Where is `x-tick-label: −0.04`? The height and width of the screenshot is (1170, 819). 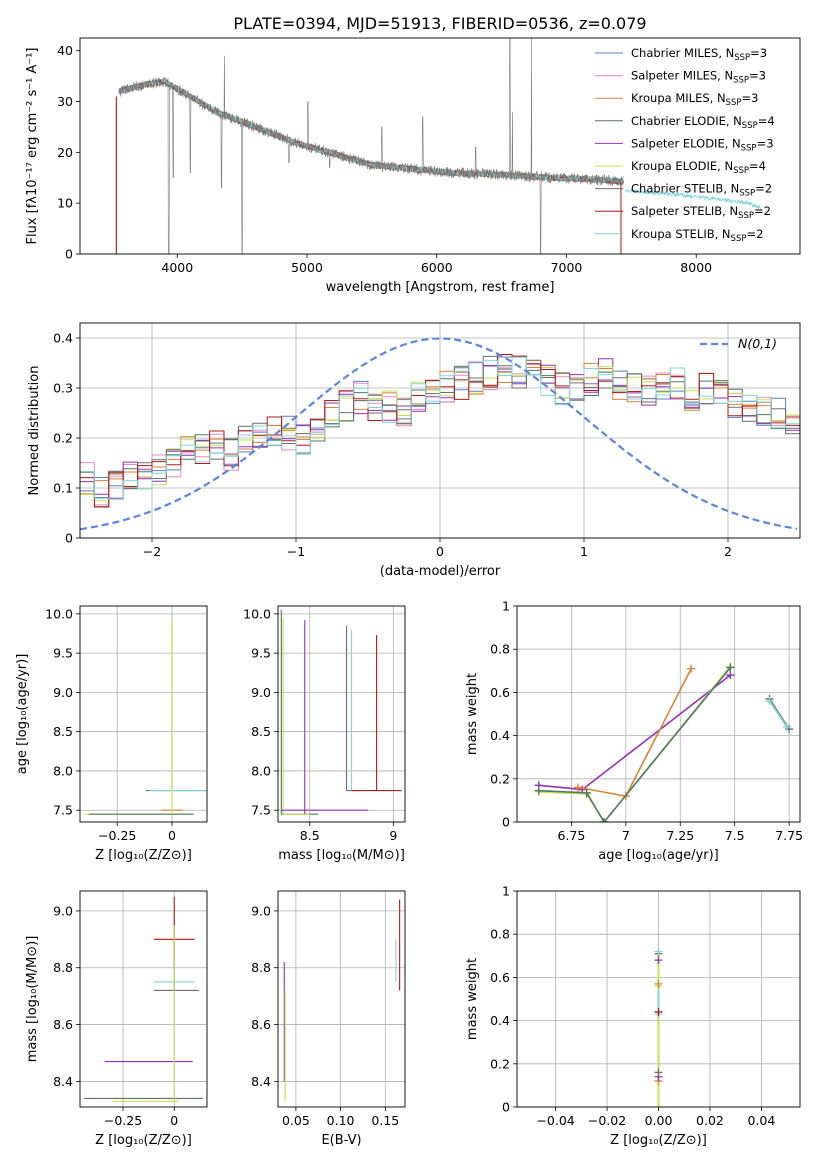
x-tick-label: −0.04 is located at coordinates (555, 1120).